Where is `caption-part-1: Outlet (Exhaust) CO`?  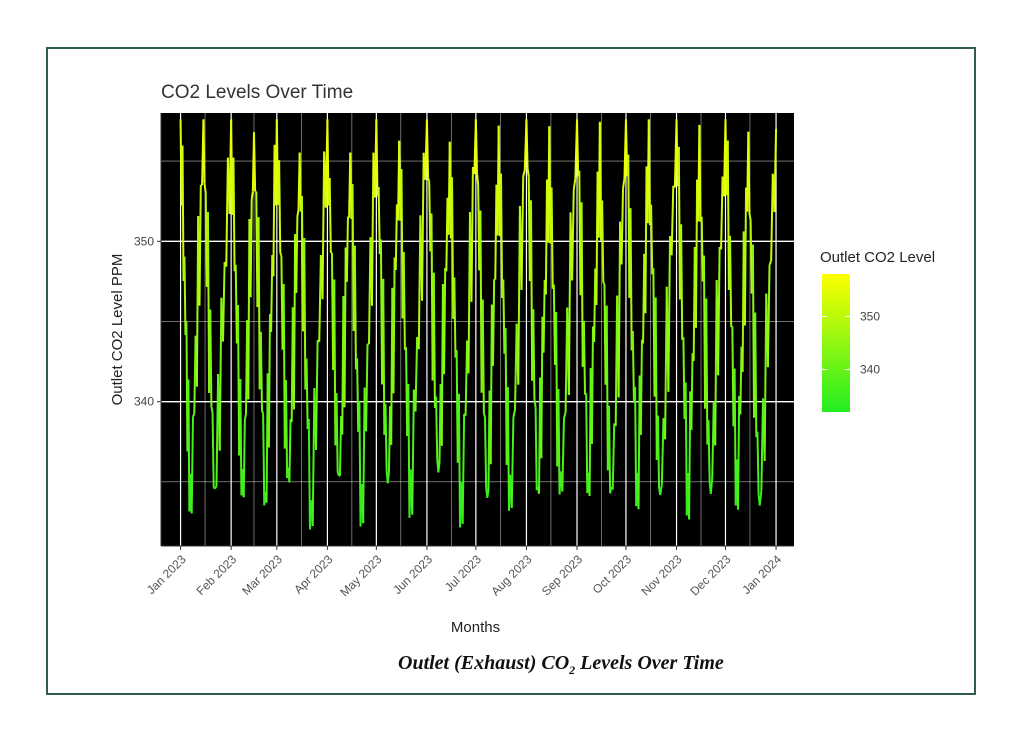 caption-part-1: Outlet (Exhaust) CO is located at coordinates (484, 663).